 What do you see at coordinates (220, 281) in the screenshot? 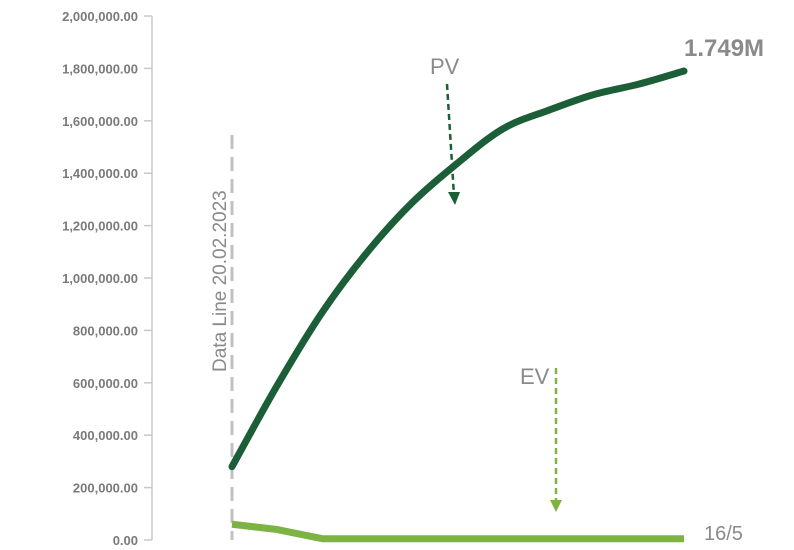
I see `data-line-label: Data Line 20.02.2023` at bounding box center [220, 281].